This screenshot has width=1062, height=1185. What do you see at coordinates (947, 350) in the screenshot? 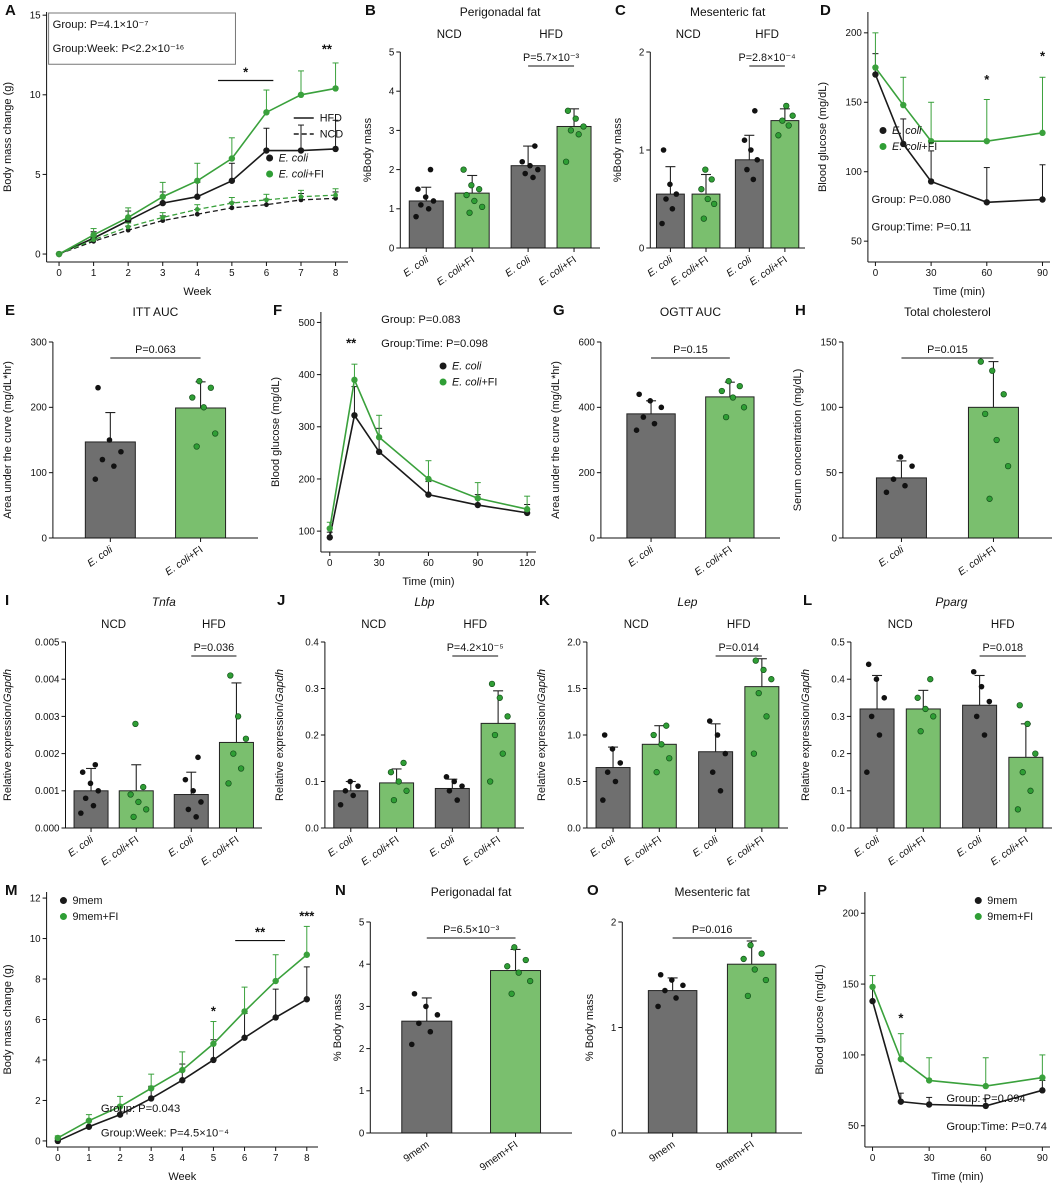
I see `pvalue-text: P=0.015` at bounding box center [947, 350].